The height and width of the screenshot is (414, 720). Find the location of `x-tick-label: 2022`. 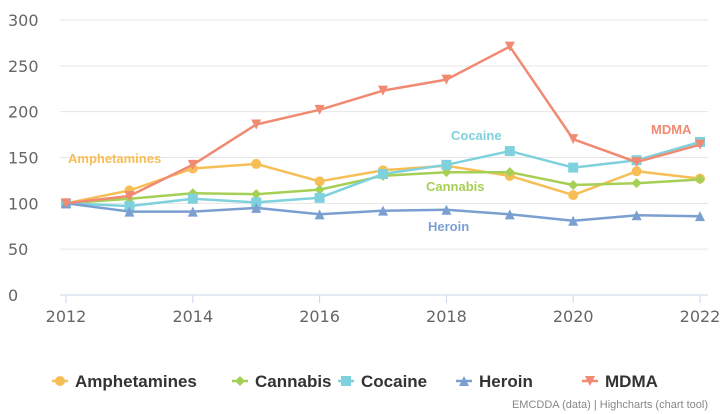

x-tick-label: 2022 is located at coordinates (700, 316).